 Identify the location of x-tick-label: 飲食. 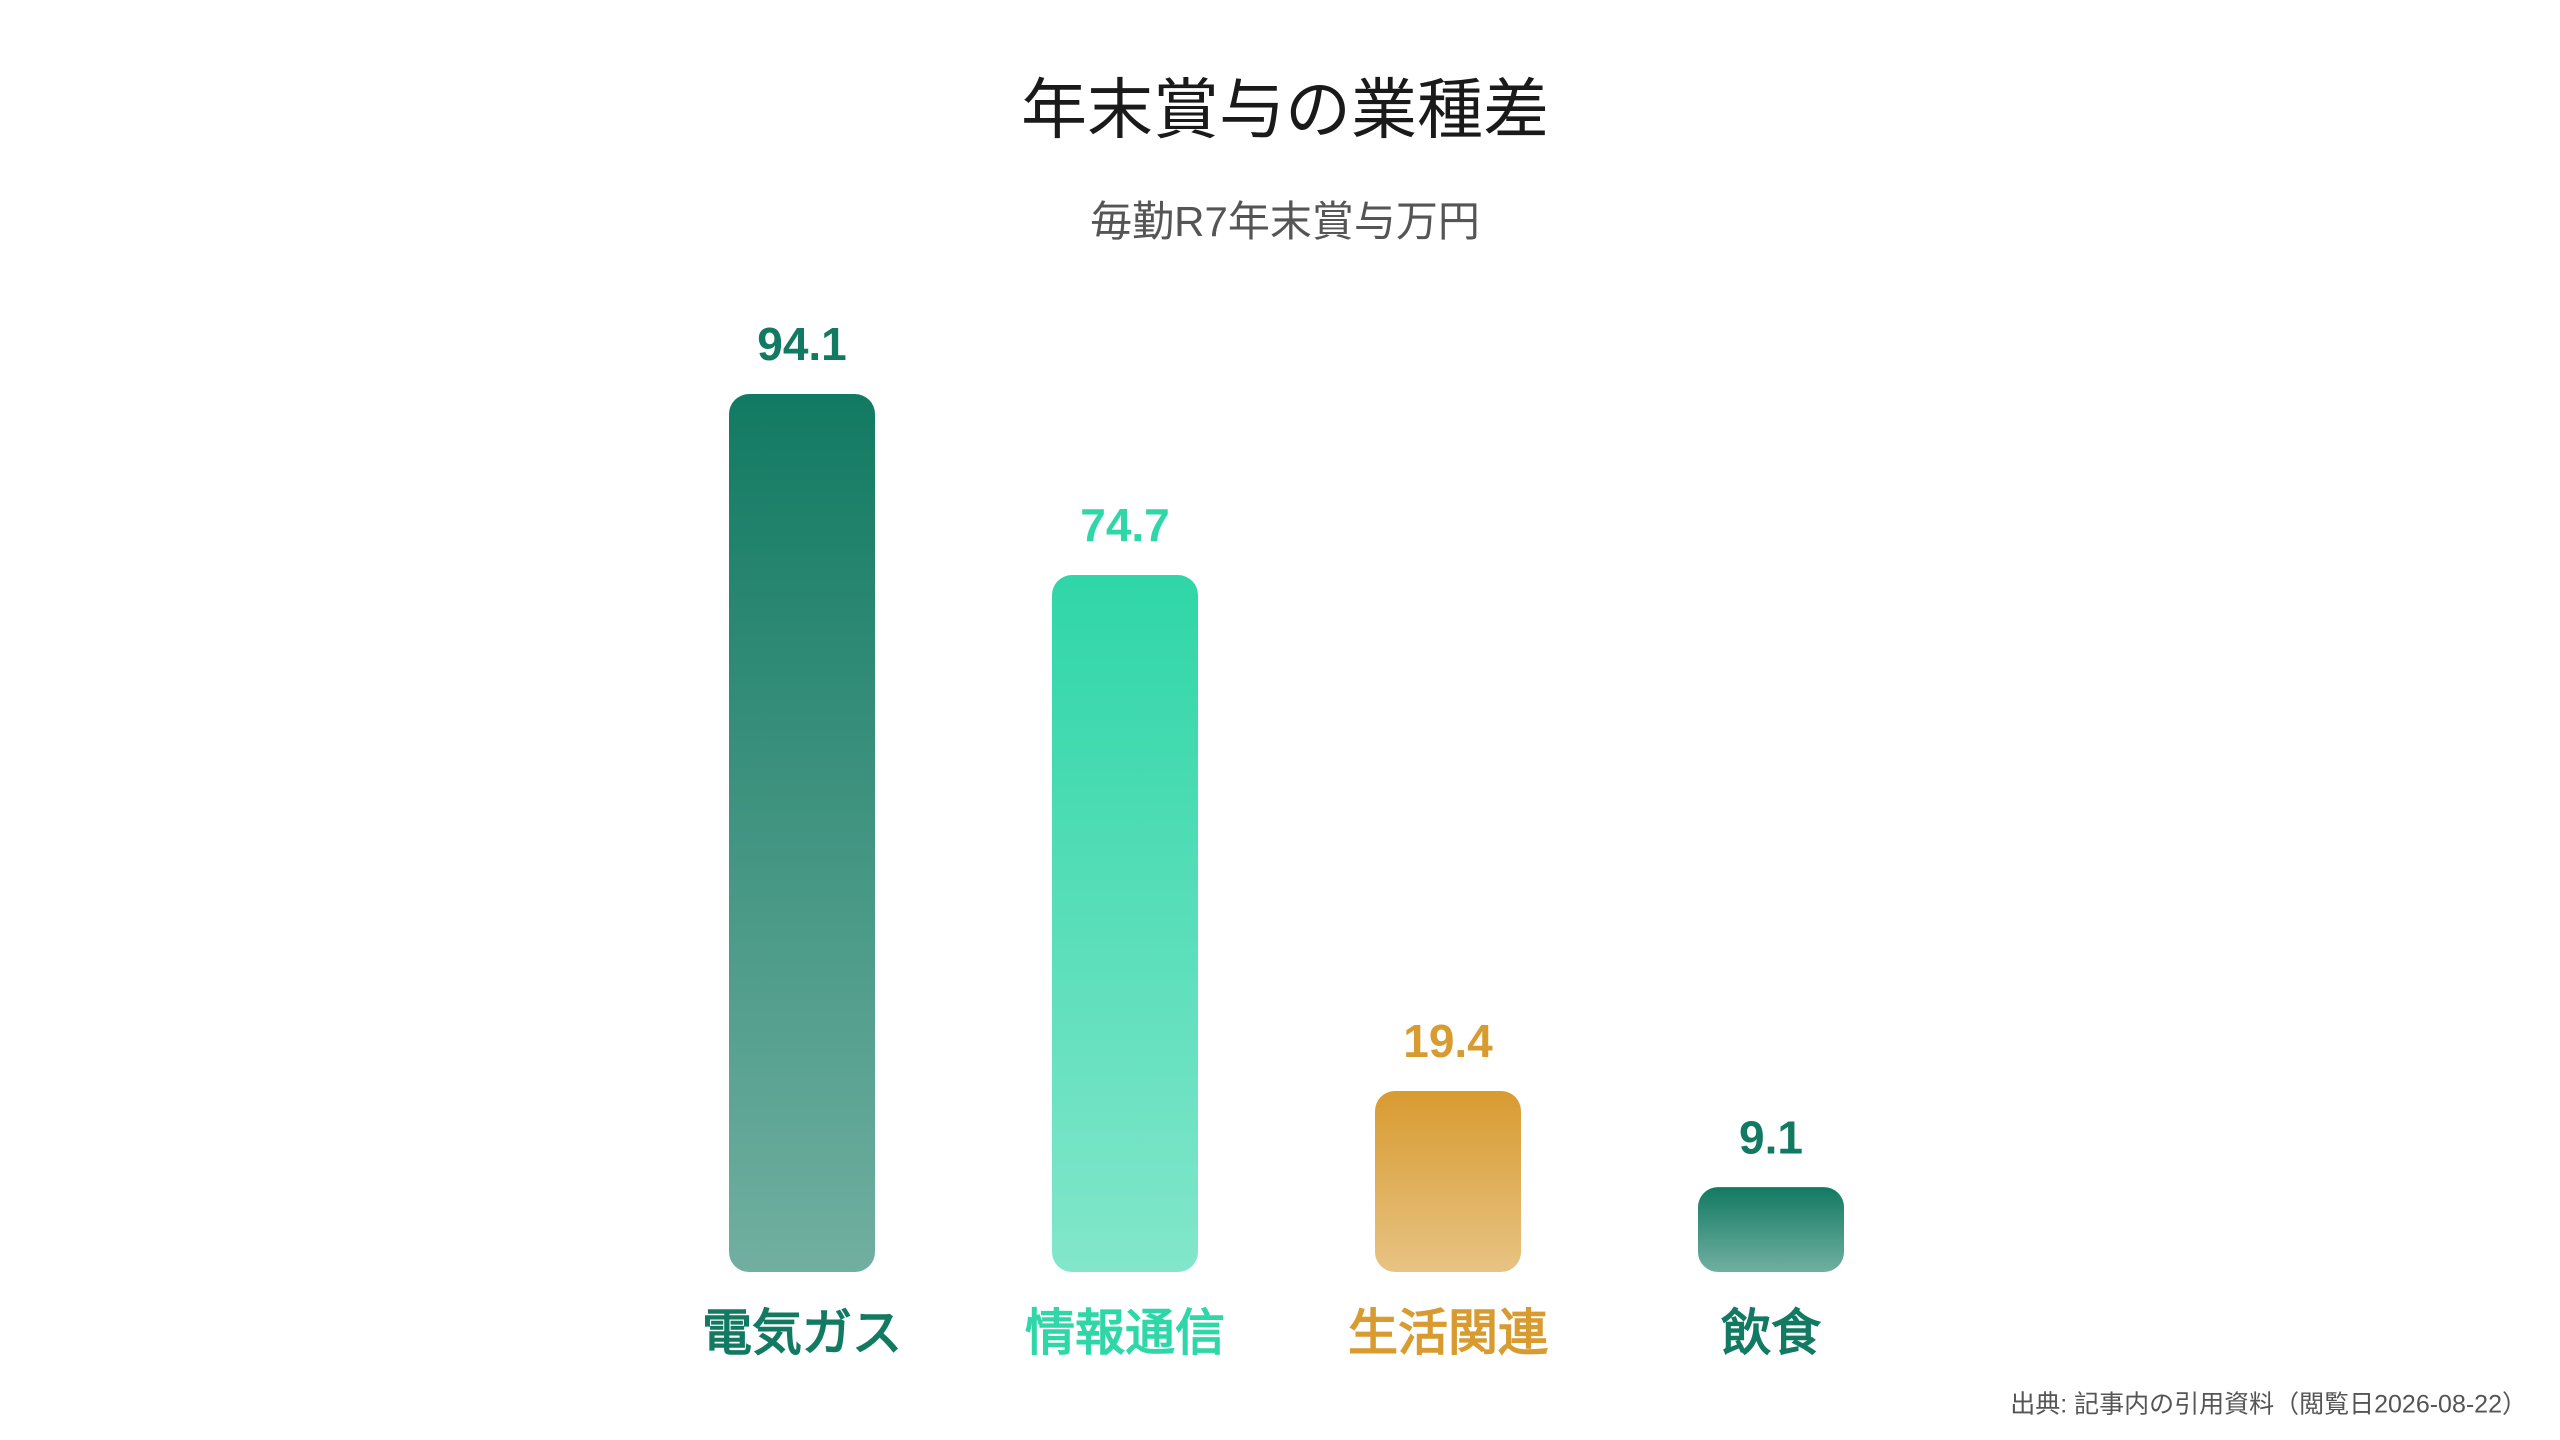
(1771, 1333).